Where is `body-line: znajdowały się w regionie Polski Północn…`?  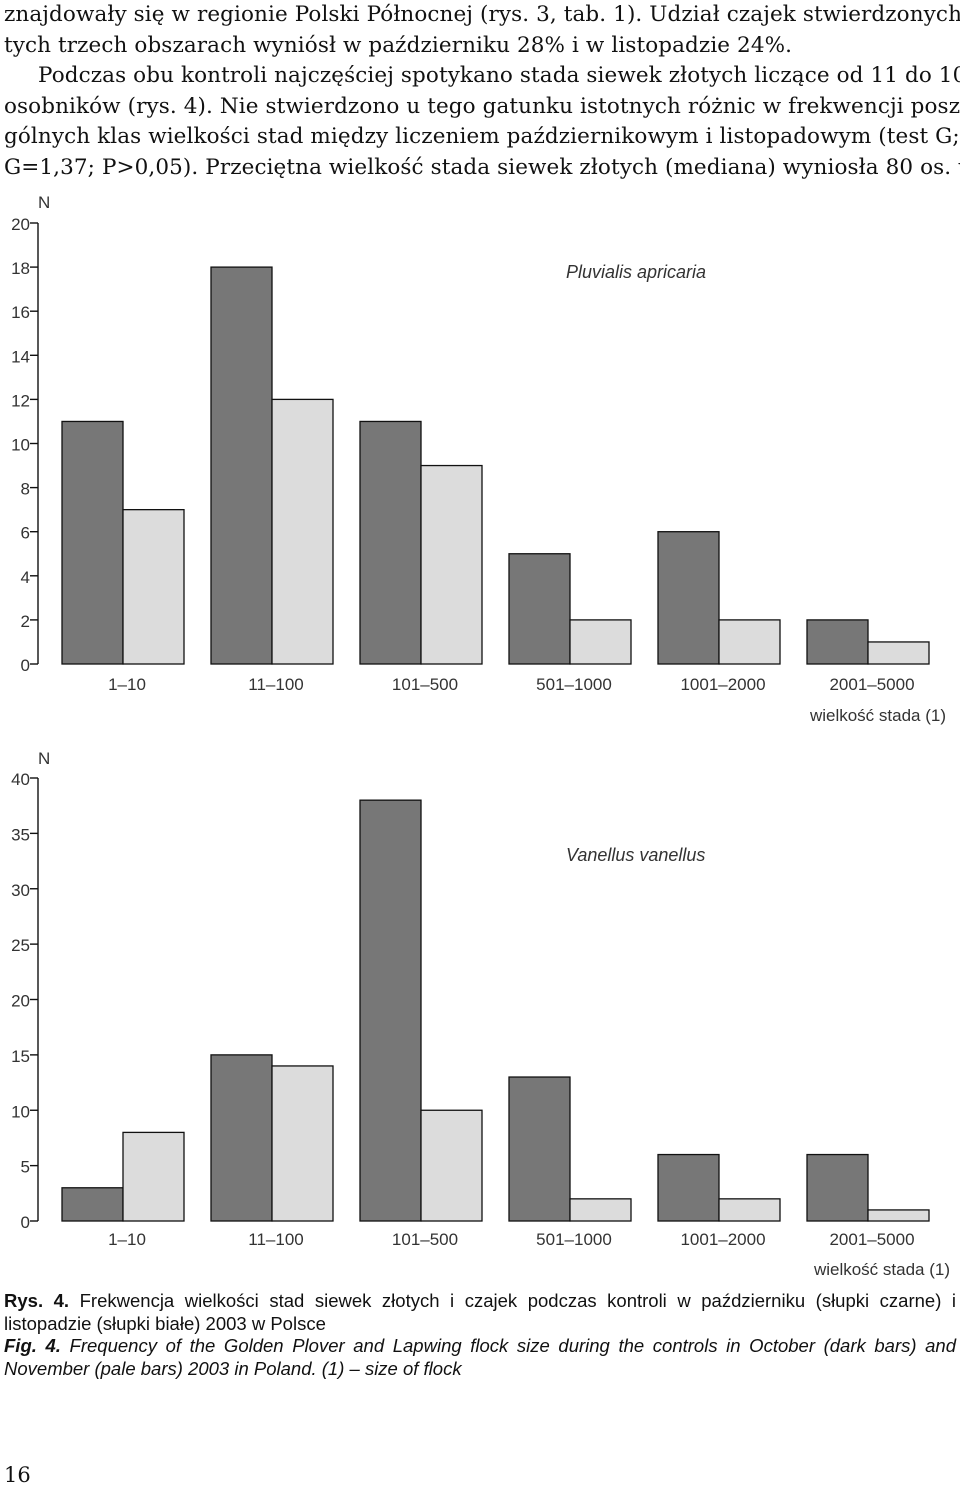
body-line: znajdowały się w regionie Polski Północn… is located at coordinates (482, 14).